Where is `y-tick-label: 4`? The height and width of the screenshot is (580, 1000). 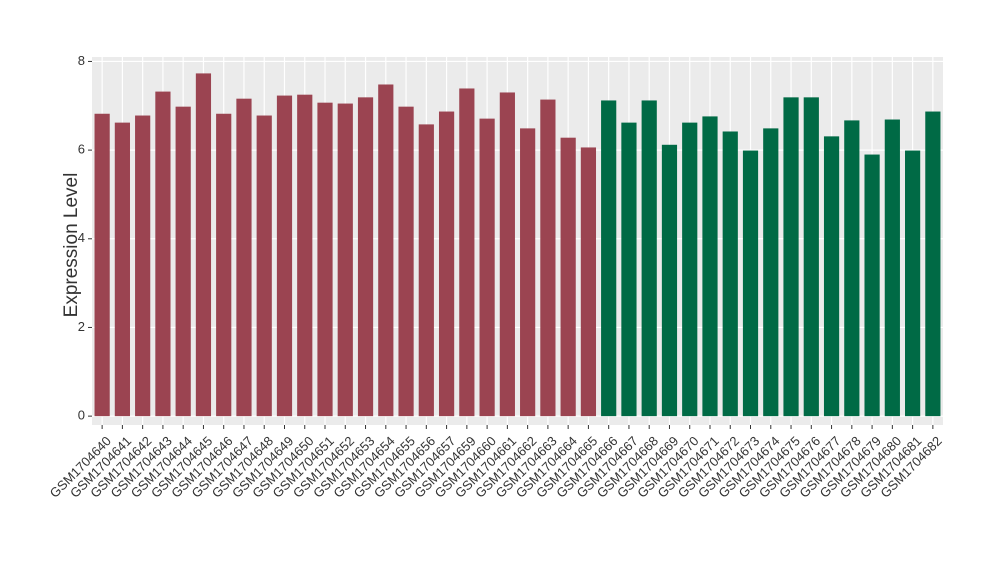
y-tick-label: 4 is located at coordinates (81, 237).